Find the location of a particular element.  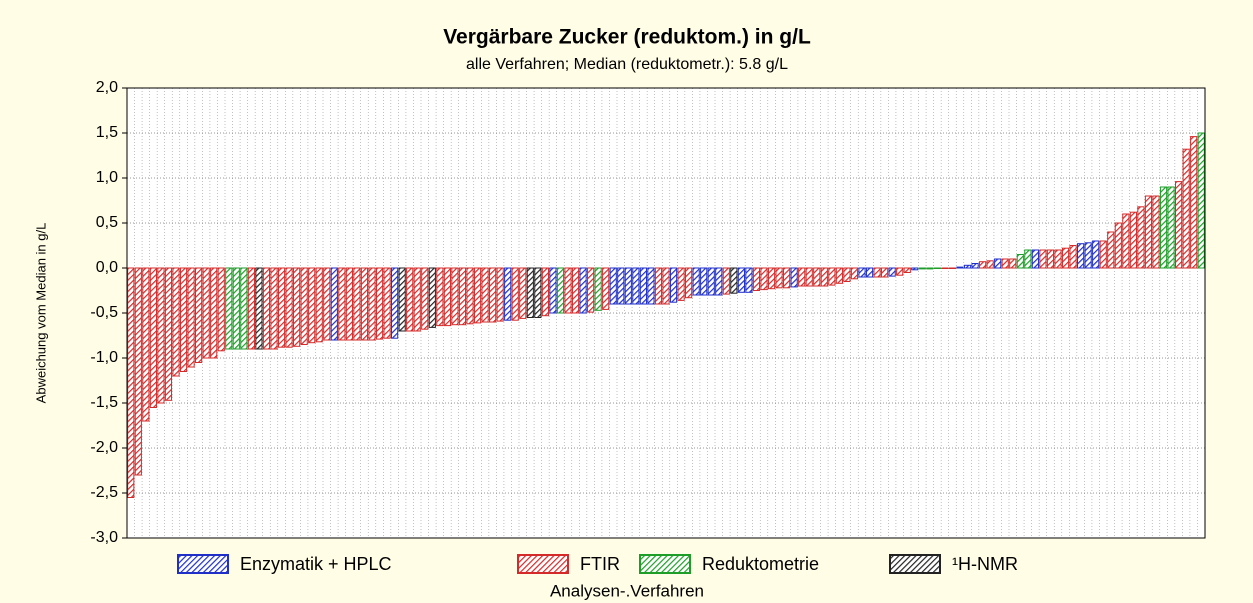

y-tick-label: 1,5 is located at coordinates (107, 132).